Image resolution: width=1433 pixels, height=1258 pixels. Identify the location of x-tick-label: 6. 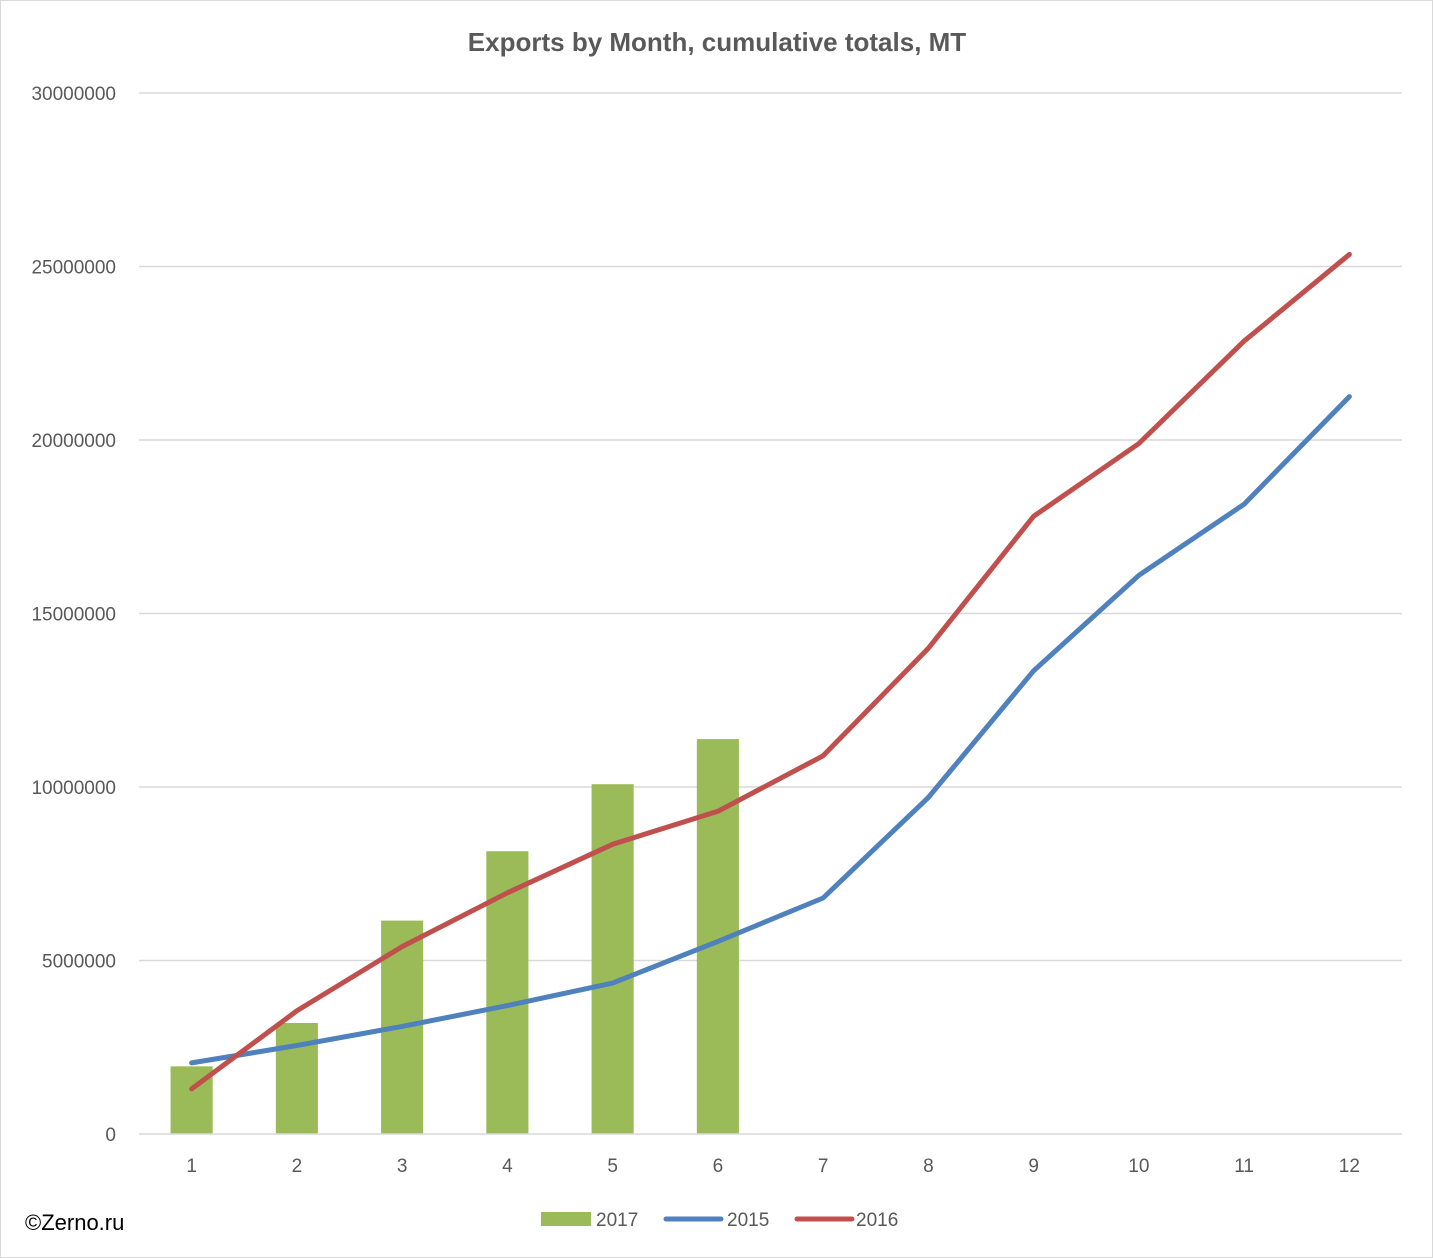
(718, 1166).